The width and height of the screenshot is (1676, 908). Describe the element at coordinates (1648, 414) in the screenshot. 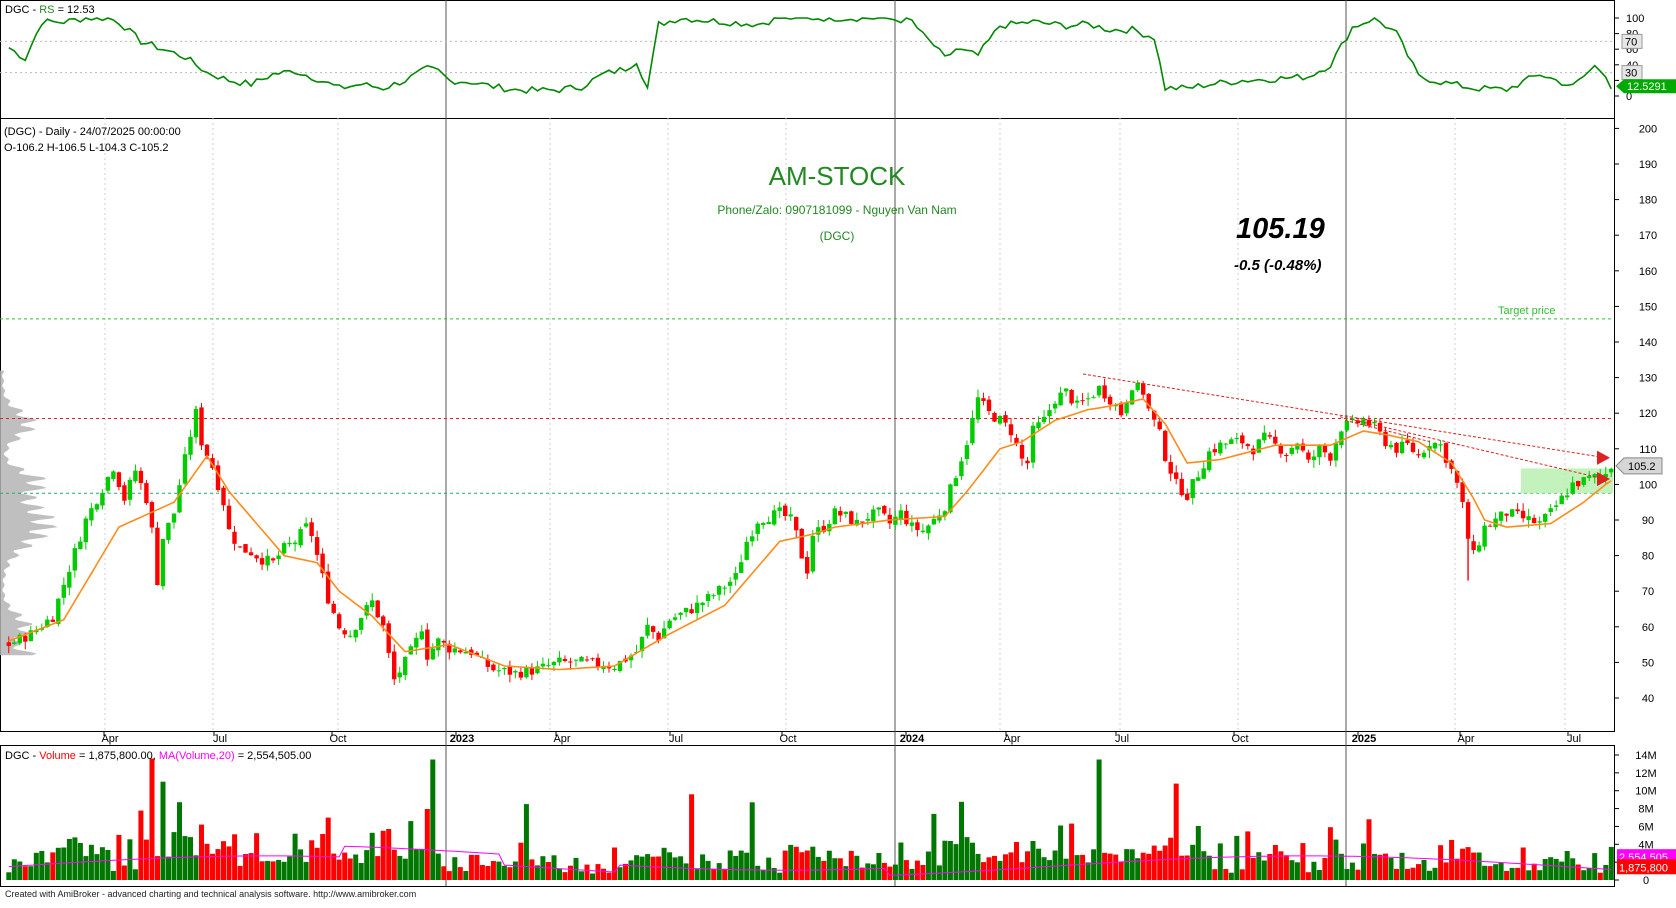

I see `price-axis-label: 120` at that location.